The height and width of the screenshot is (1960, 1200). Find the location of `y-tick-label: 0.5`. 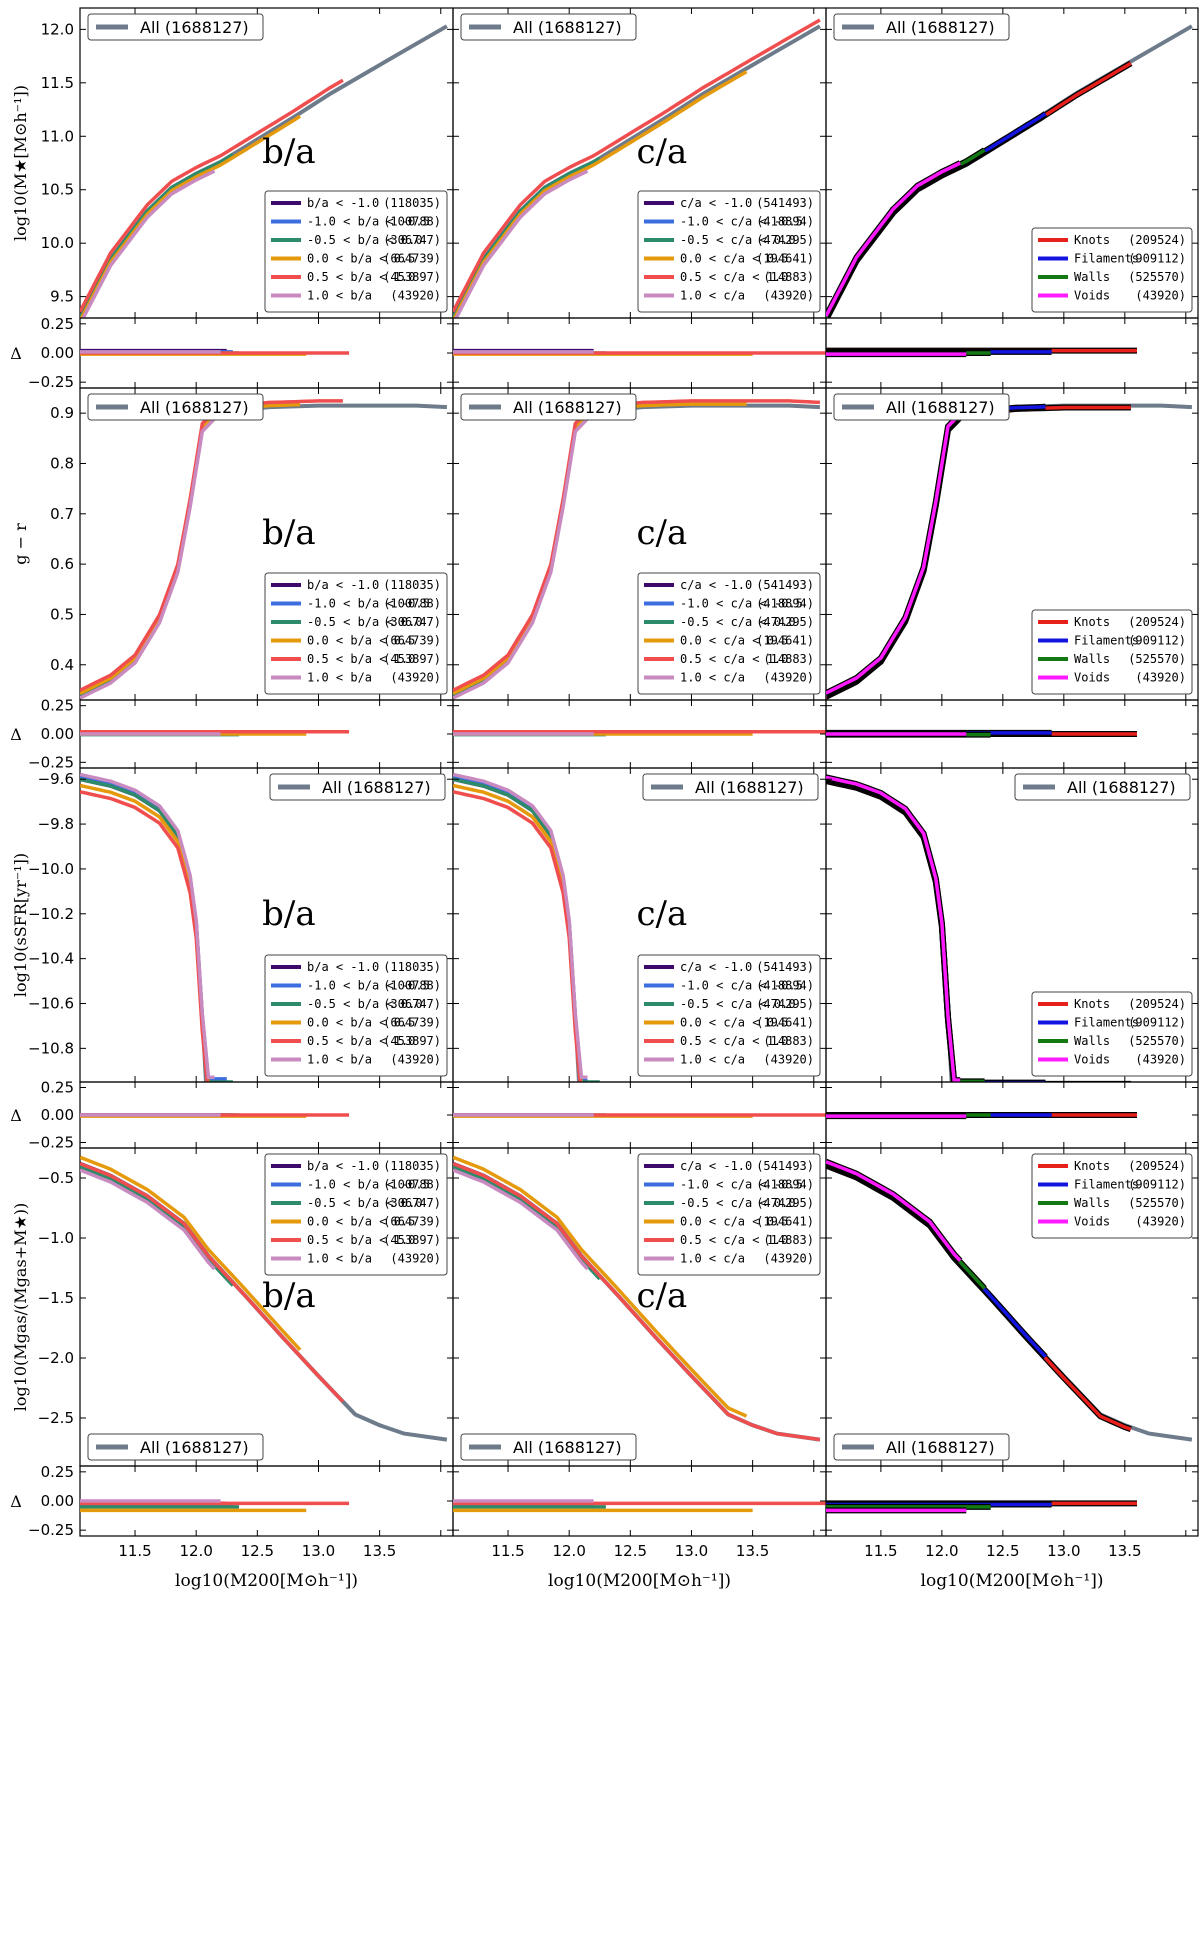

y-tick-label: 0.5 is located at coordinates (62, 614).